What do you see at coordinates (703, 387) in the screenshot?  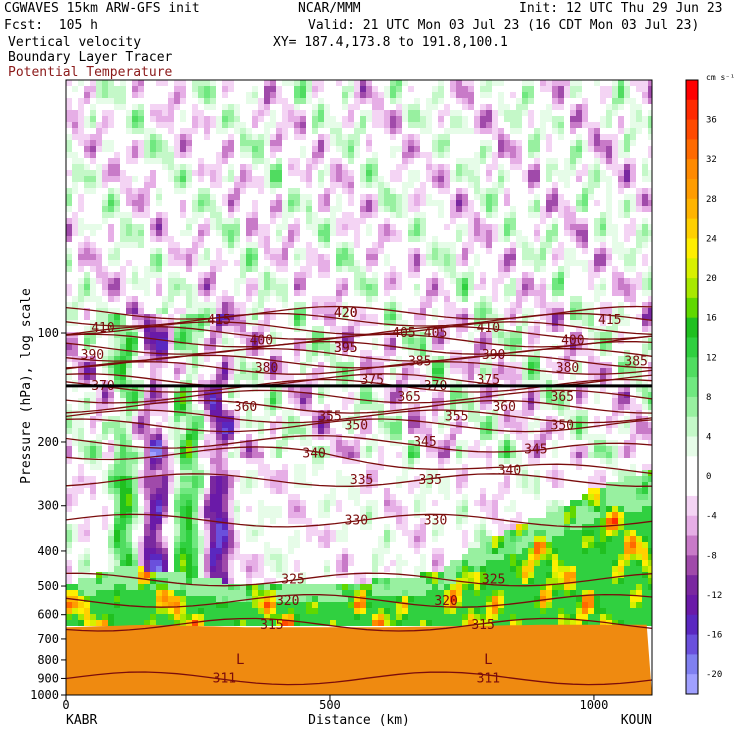 I see `colorbar: 36 32 28 24 20 16 12 8 4 0 -4 -8 -12 -16 -20` at bounding box center [703, 387].